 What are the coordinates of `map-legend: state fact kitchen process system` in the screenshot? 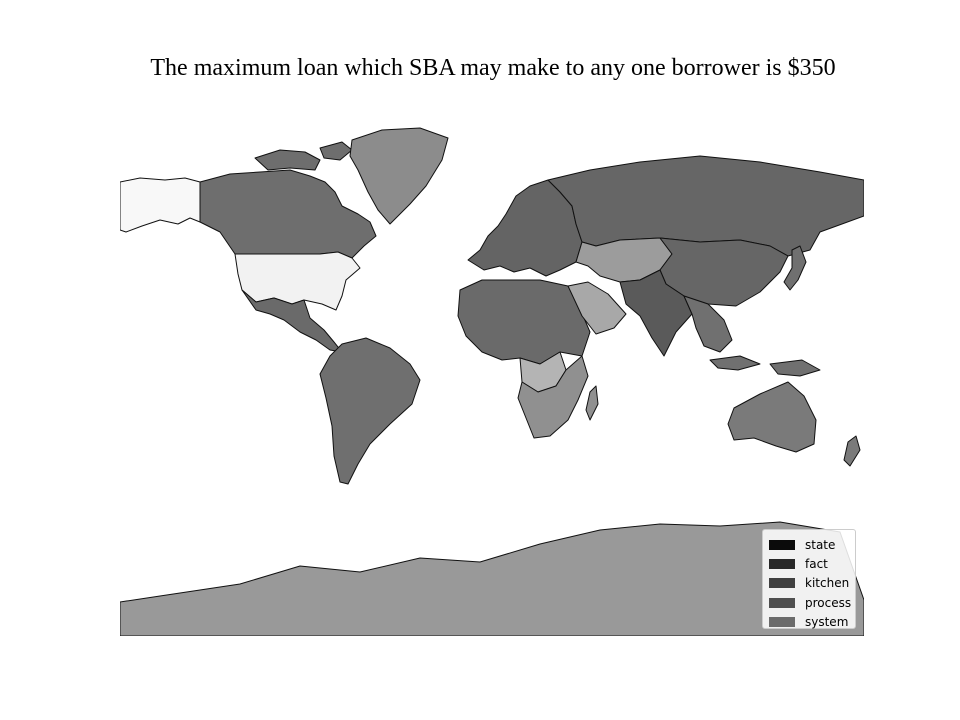 It's located at (809, 579).